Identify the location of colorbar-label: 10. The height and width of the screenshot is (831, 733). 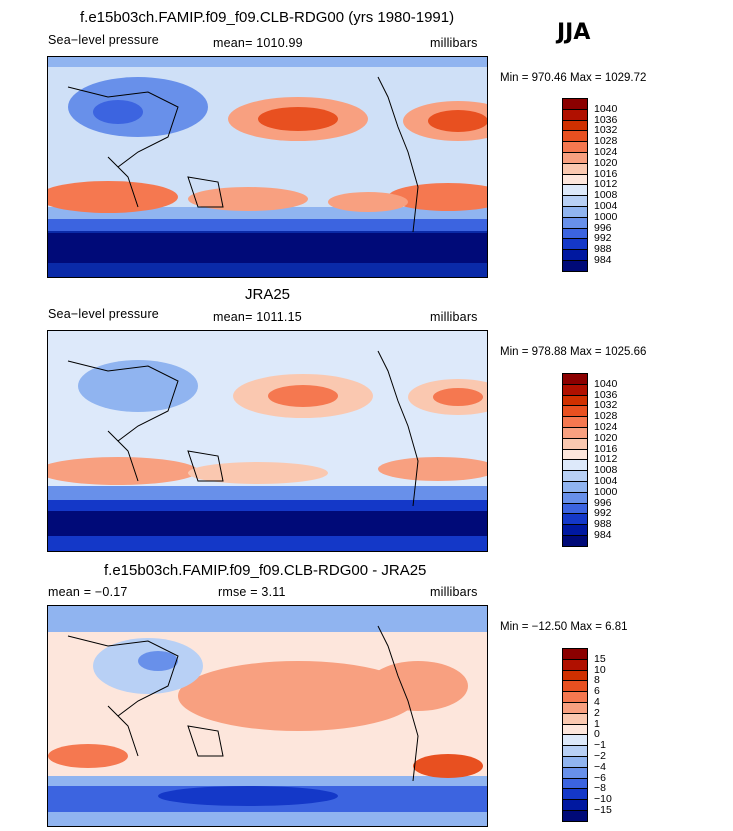
(600, 669).